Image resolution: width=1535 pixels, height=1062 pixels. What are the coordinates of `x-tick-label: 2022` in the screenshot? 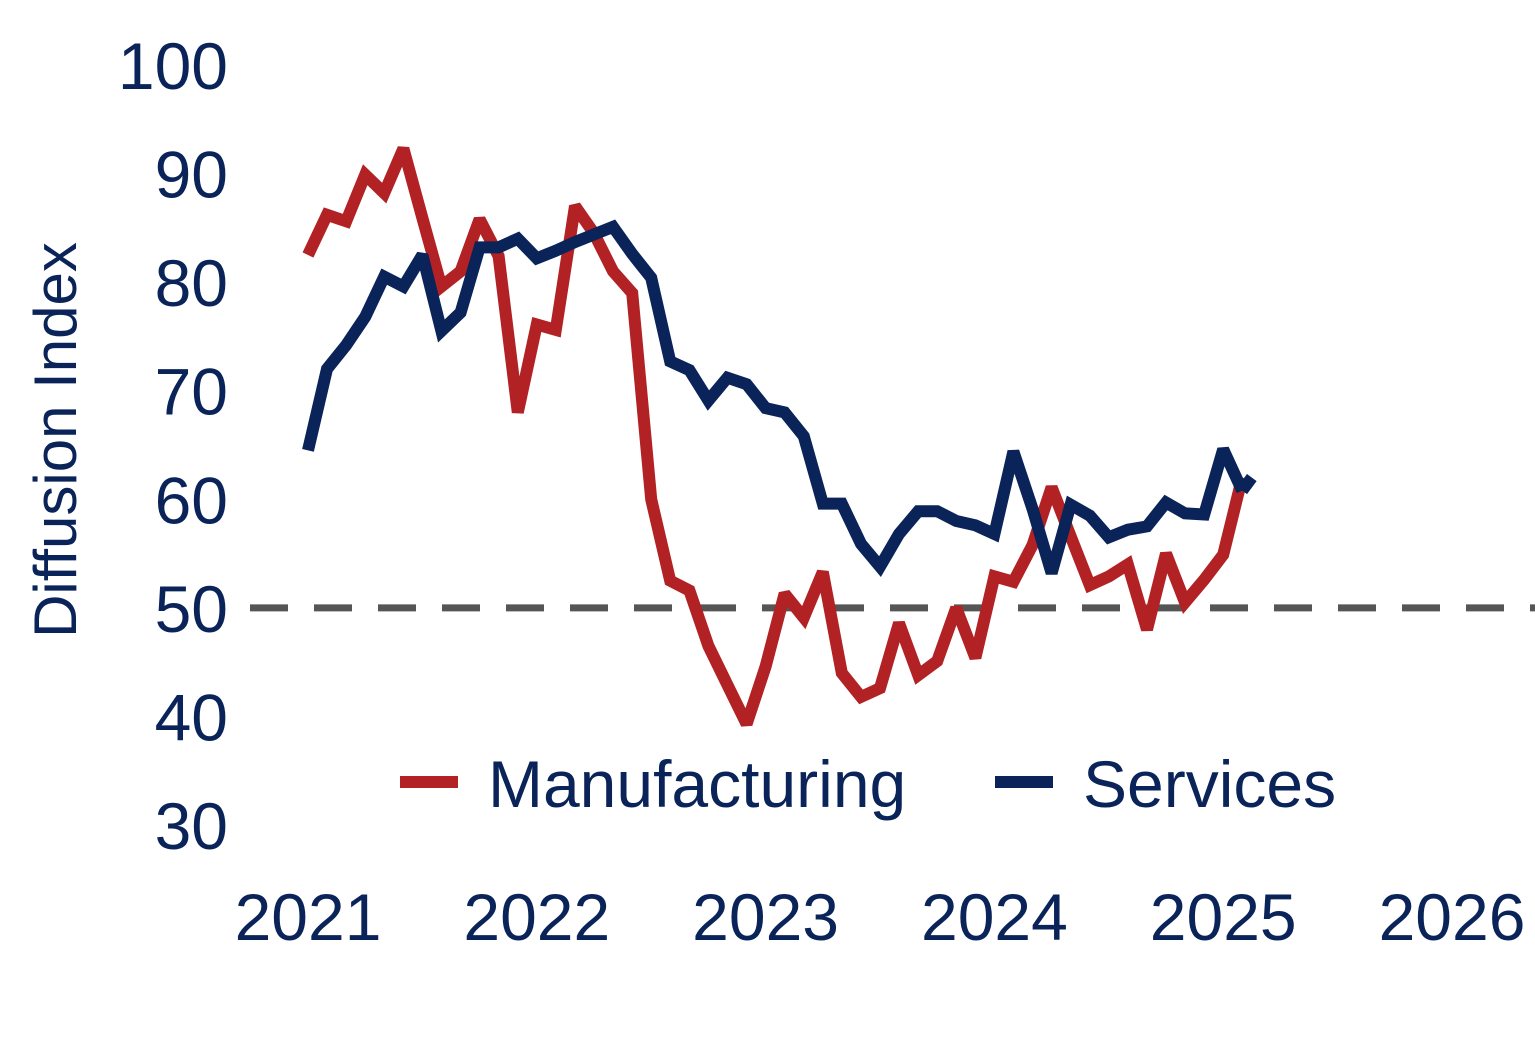 It's located at (536, 917).